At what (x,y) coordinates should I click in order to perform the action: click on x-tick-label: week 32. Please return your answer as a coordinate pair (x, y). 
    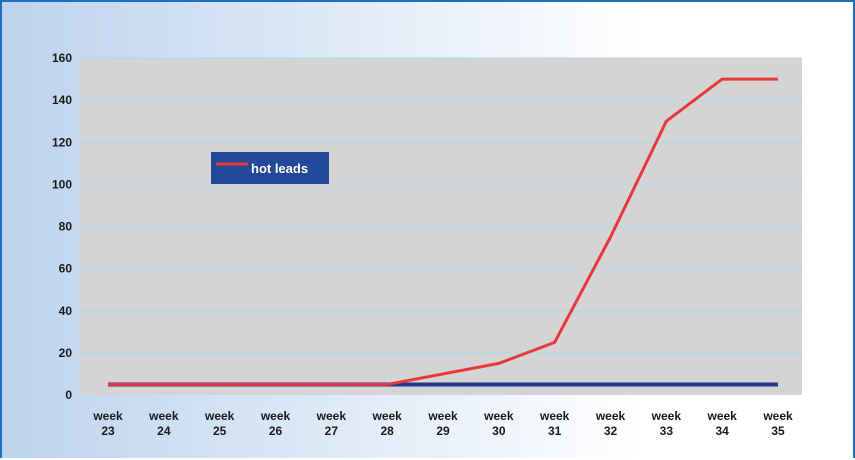
    Looking at the image, I should click on (610, 423).